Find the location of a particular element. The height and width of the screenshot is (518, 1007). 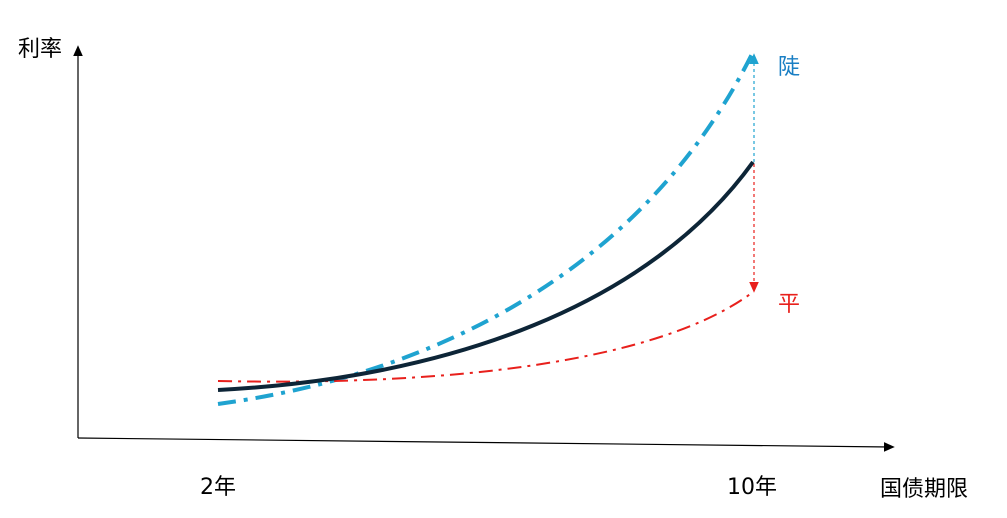

flat-curve is located at coordinates (485, 337).